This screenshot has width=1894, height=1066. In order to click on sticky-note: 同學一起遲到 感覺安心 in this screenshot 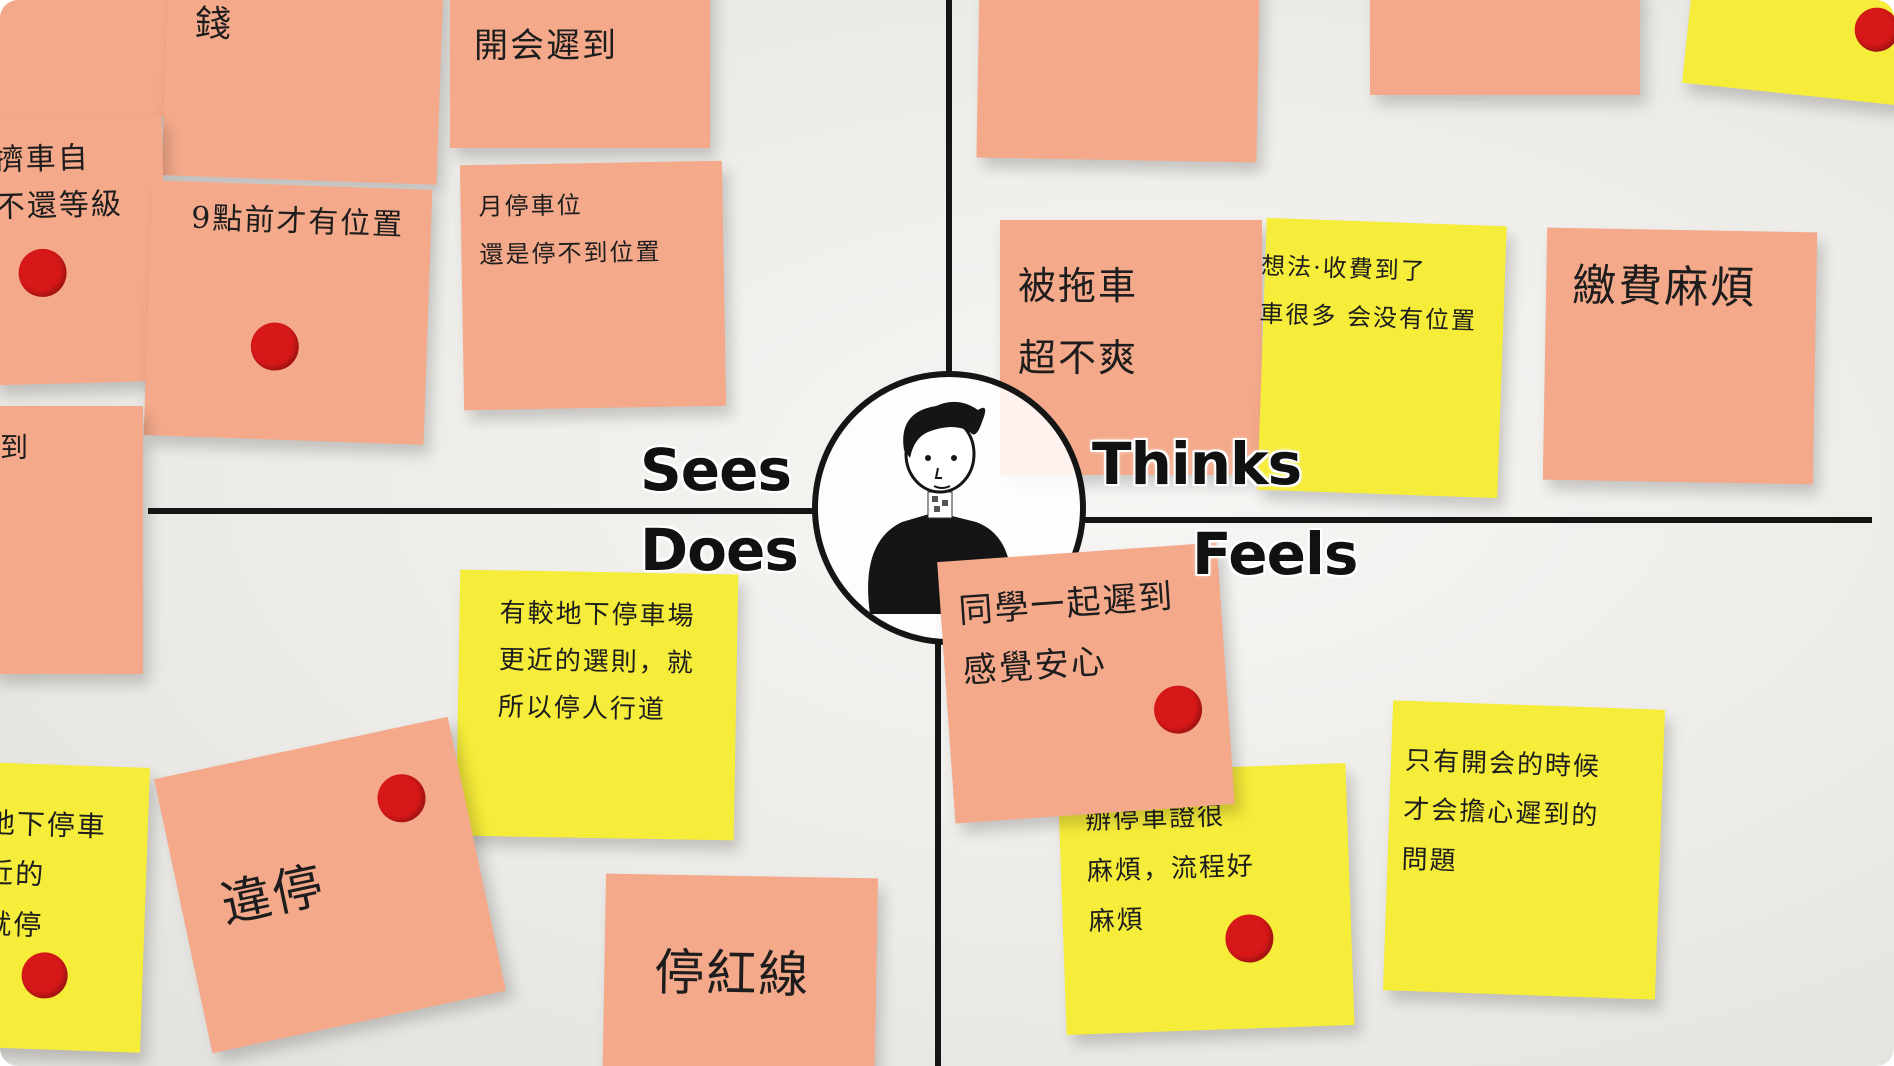, I will do `click(1086, 683)`.